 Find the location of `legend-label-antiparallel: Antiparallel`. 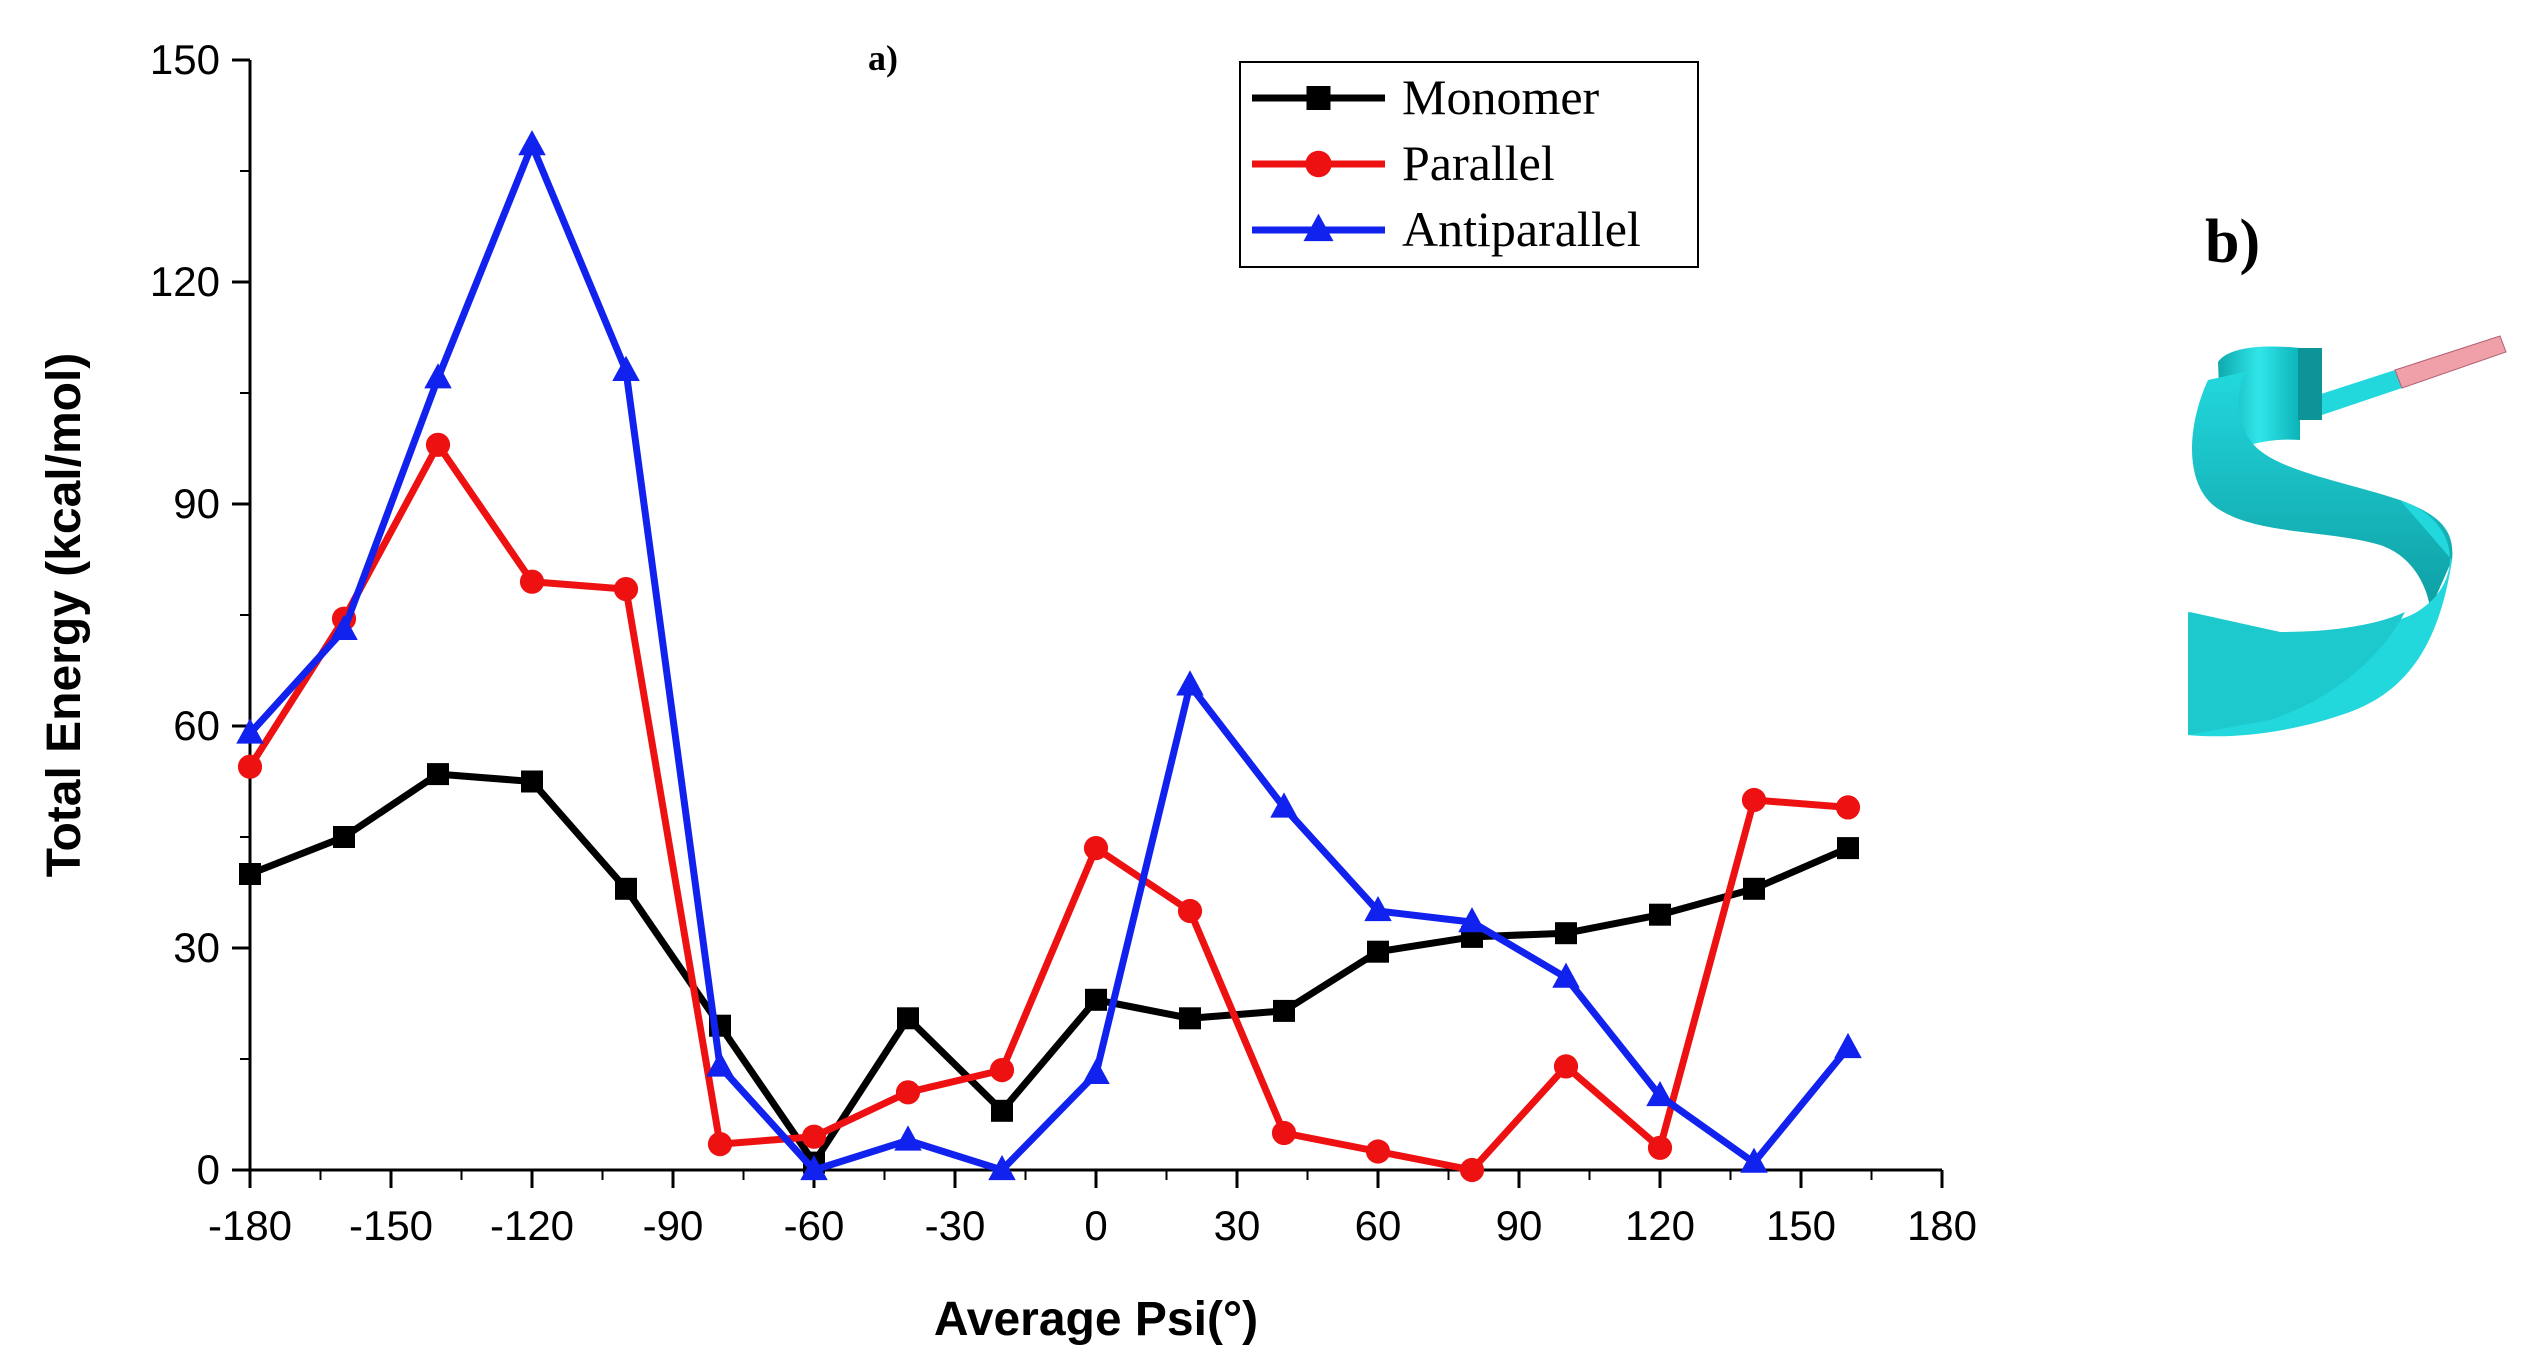

legend-label-antiparallel: Antiparallel is located at coordinates (1521, 229).